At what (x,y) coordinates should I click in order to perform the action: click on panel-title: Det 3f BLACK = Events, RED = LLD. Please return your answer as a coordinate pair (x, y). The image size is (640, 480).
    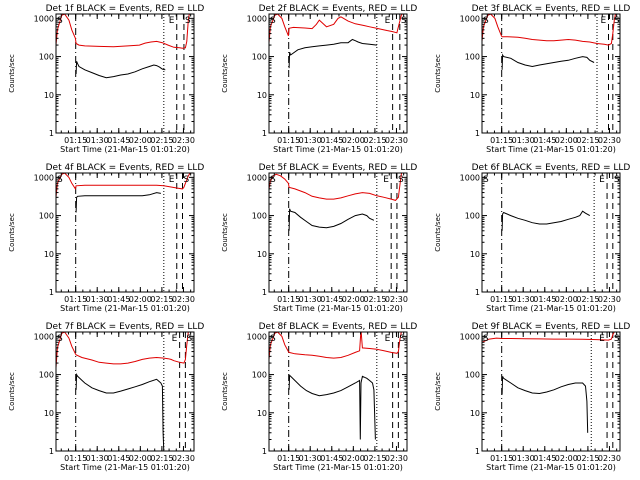
    Looking at the image, I should click on (551, 9).